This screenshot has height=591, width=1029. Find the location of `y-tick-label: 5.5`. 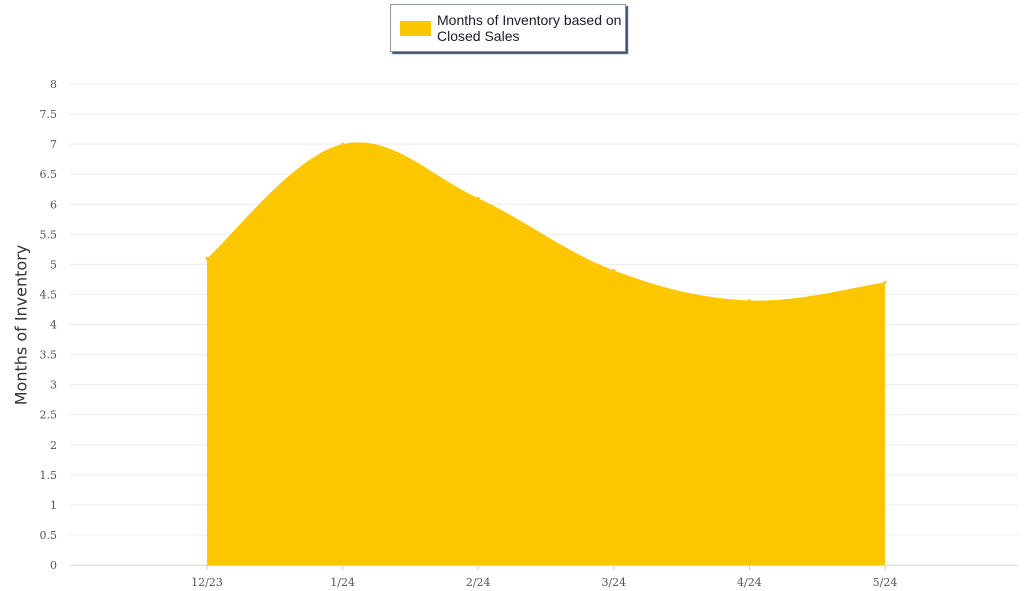

y-tick-label: 5.5 is located at coordinates (49, 234).